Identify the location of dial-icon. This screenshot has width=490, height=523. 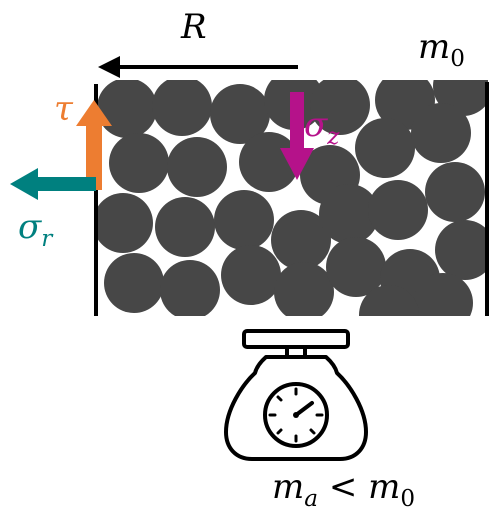
(296, 415).